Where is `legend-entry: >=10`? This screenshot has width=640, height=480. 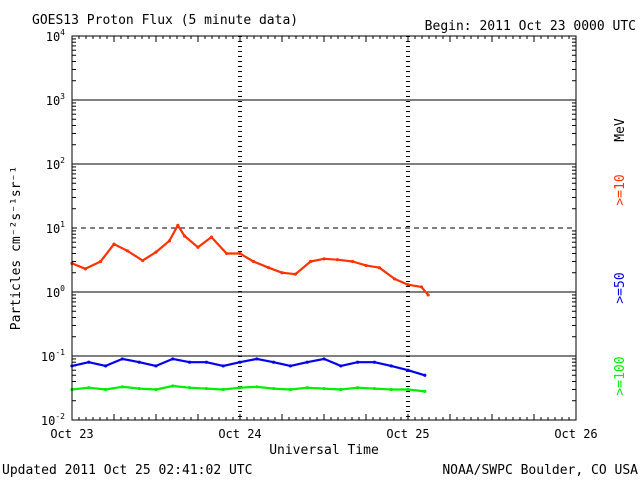
legend-entry: >=10 is located at coordinates (620, 189).